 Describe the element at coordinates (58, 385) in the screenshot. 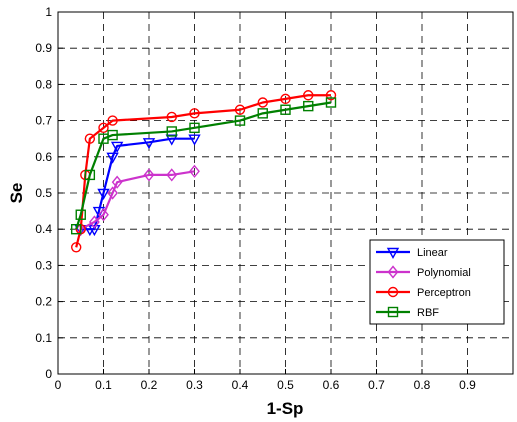

I see `x-tick-label: 0` at that location.